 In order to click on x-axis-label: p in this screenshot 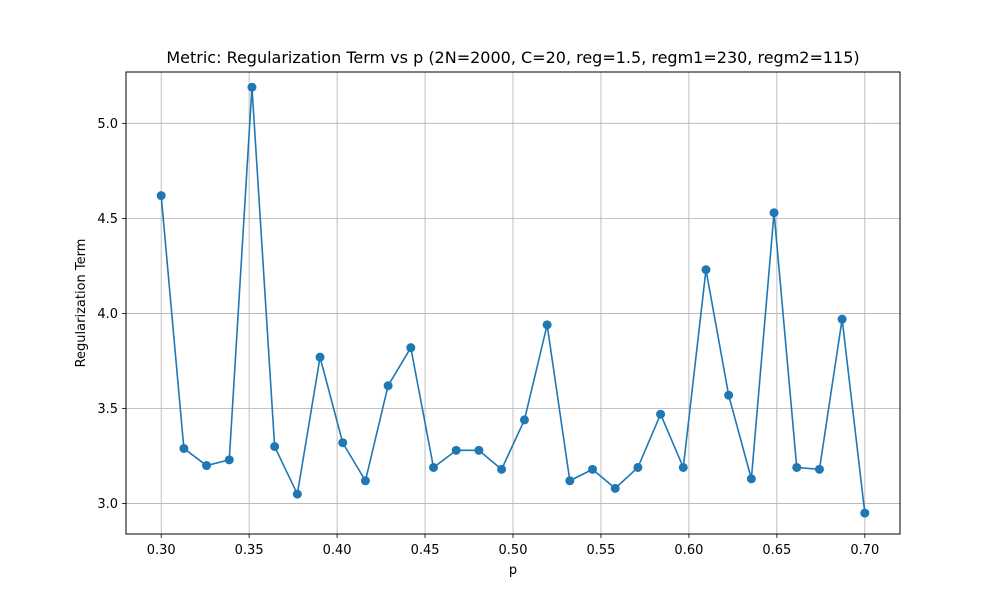, I will do `click(513, 570)`.